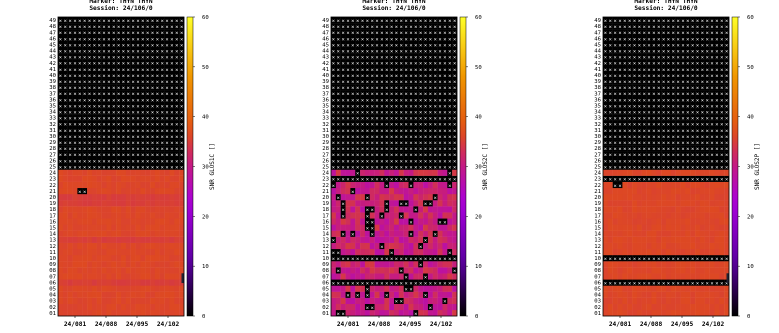 The image size is (779, 333). What do you see at coordinates (325, 308) in the screenshot?
I see `y-tick-label: 02` at bounding box center [325, 308].